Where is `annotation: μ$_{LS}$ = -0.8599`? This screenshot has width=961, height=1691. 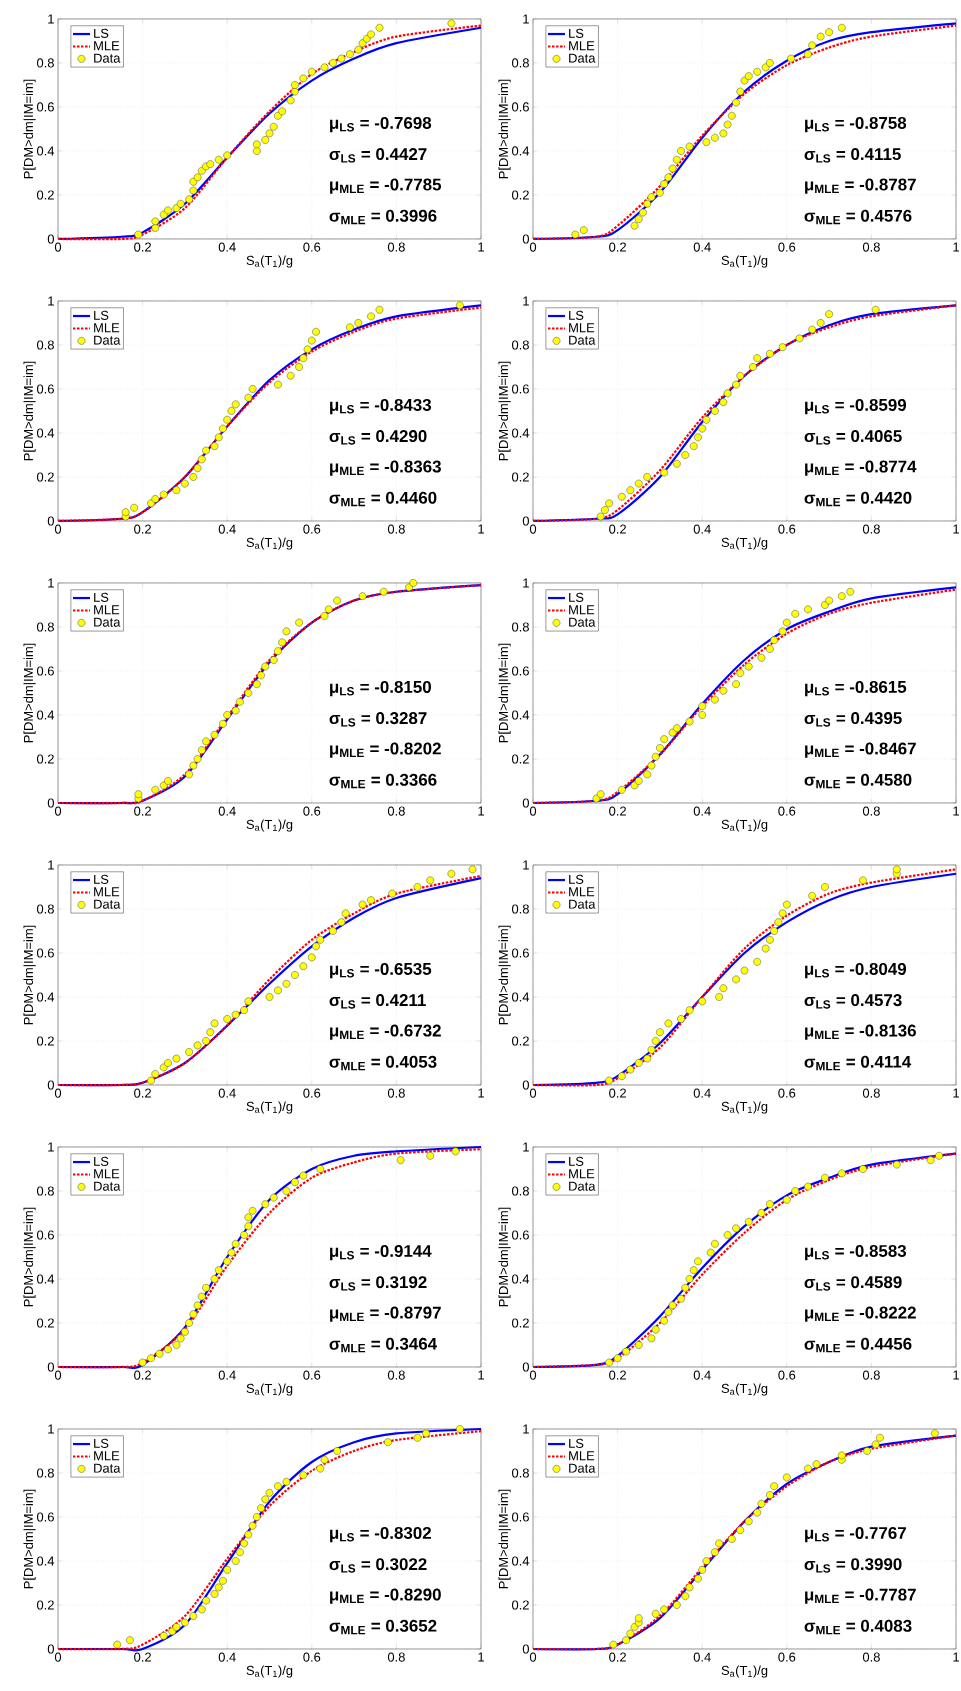
annotation: μ$_{LS}$ = -0.8599 is located at coordinates (856, 406).